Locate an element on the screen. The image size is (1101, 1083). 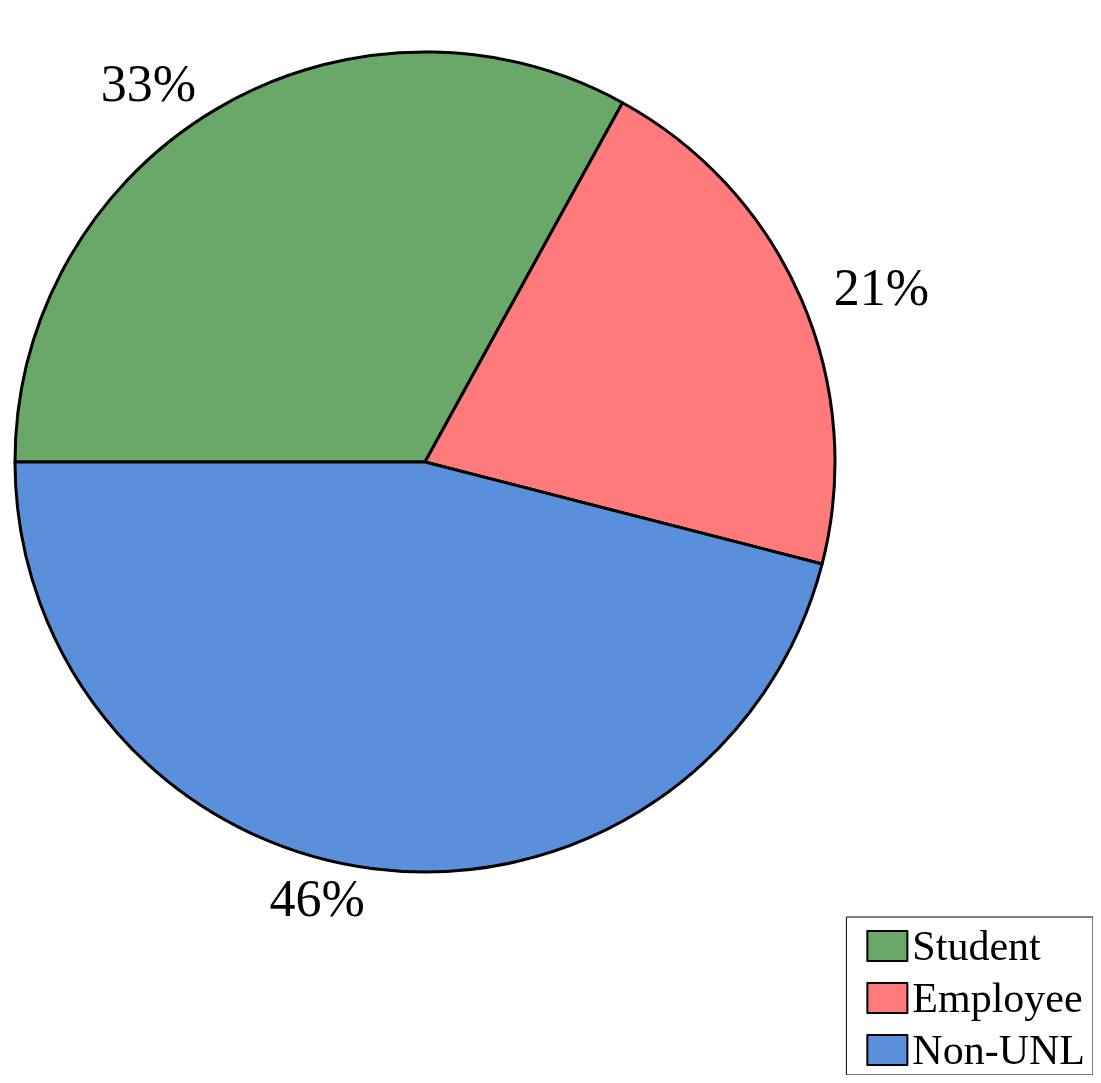
legend-label: Non-UNL is located at coordinates (999, 1050).